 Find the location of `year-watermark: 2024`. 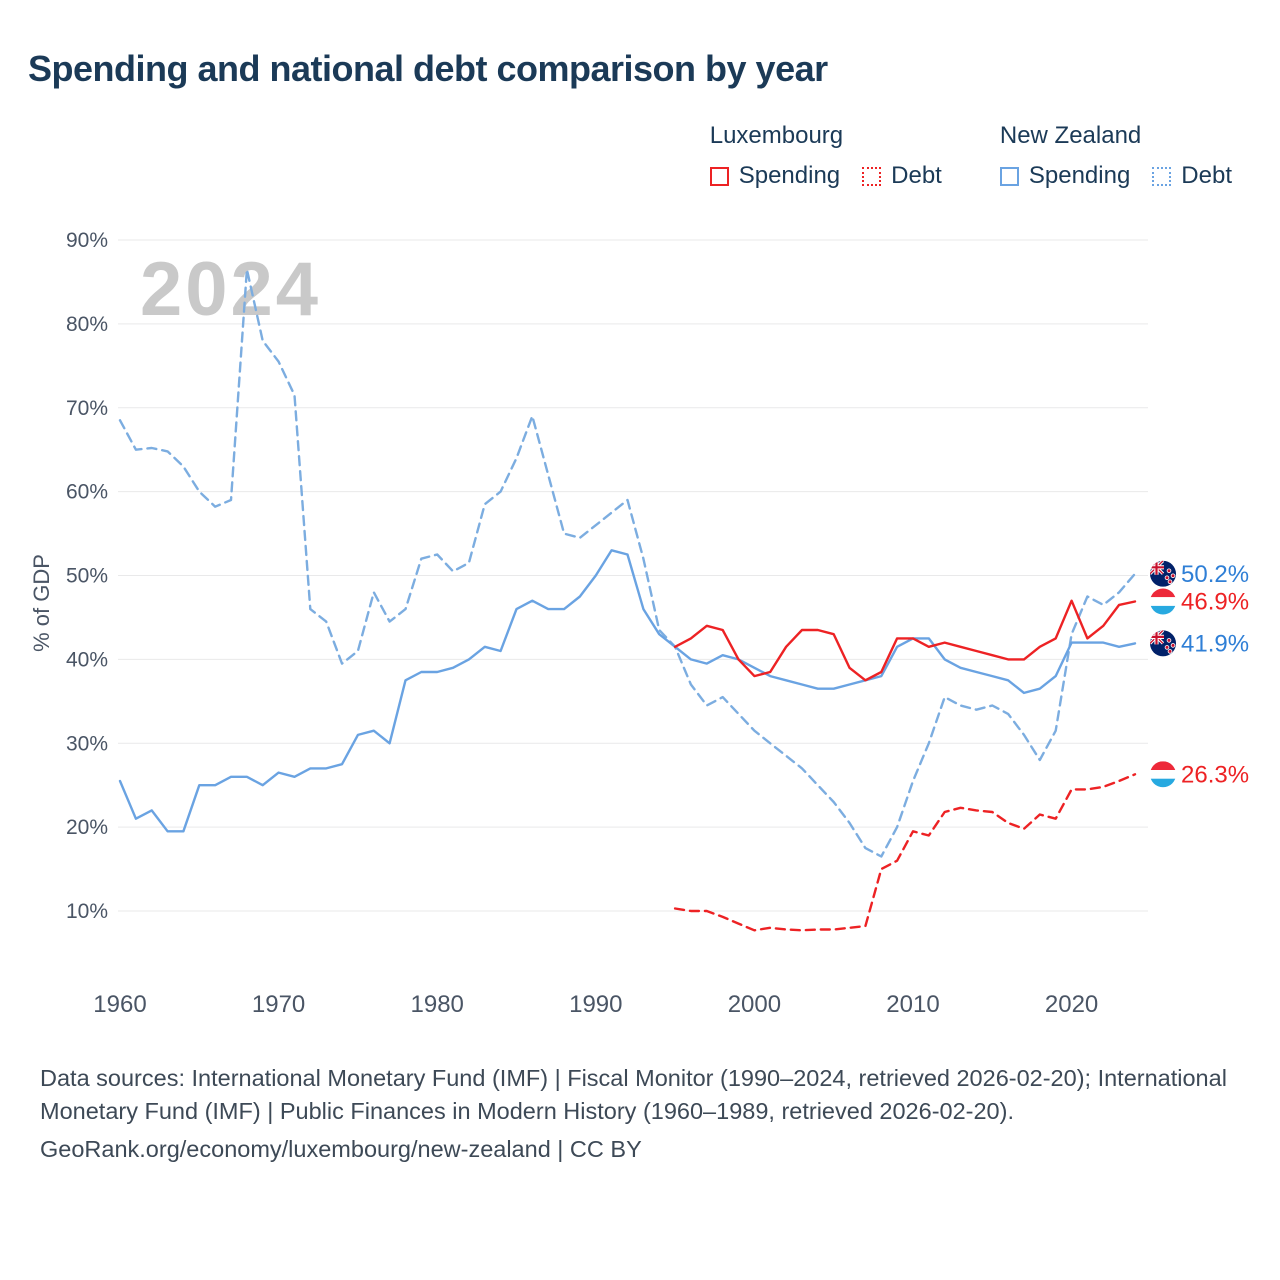

year-watermark: 2024 is located at coordinates (231, 289).